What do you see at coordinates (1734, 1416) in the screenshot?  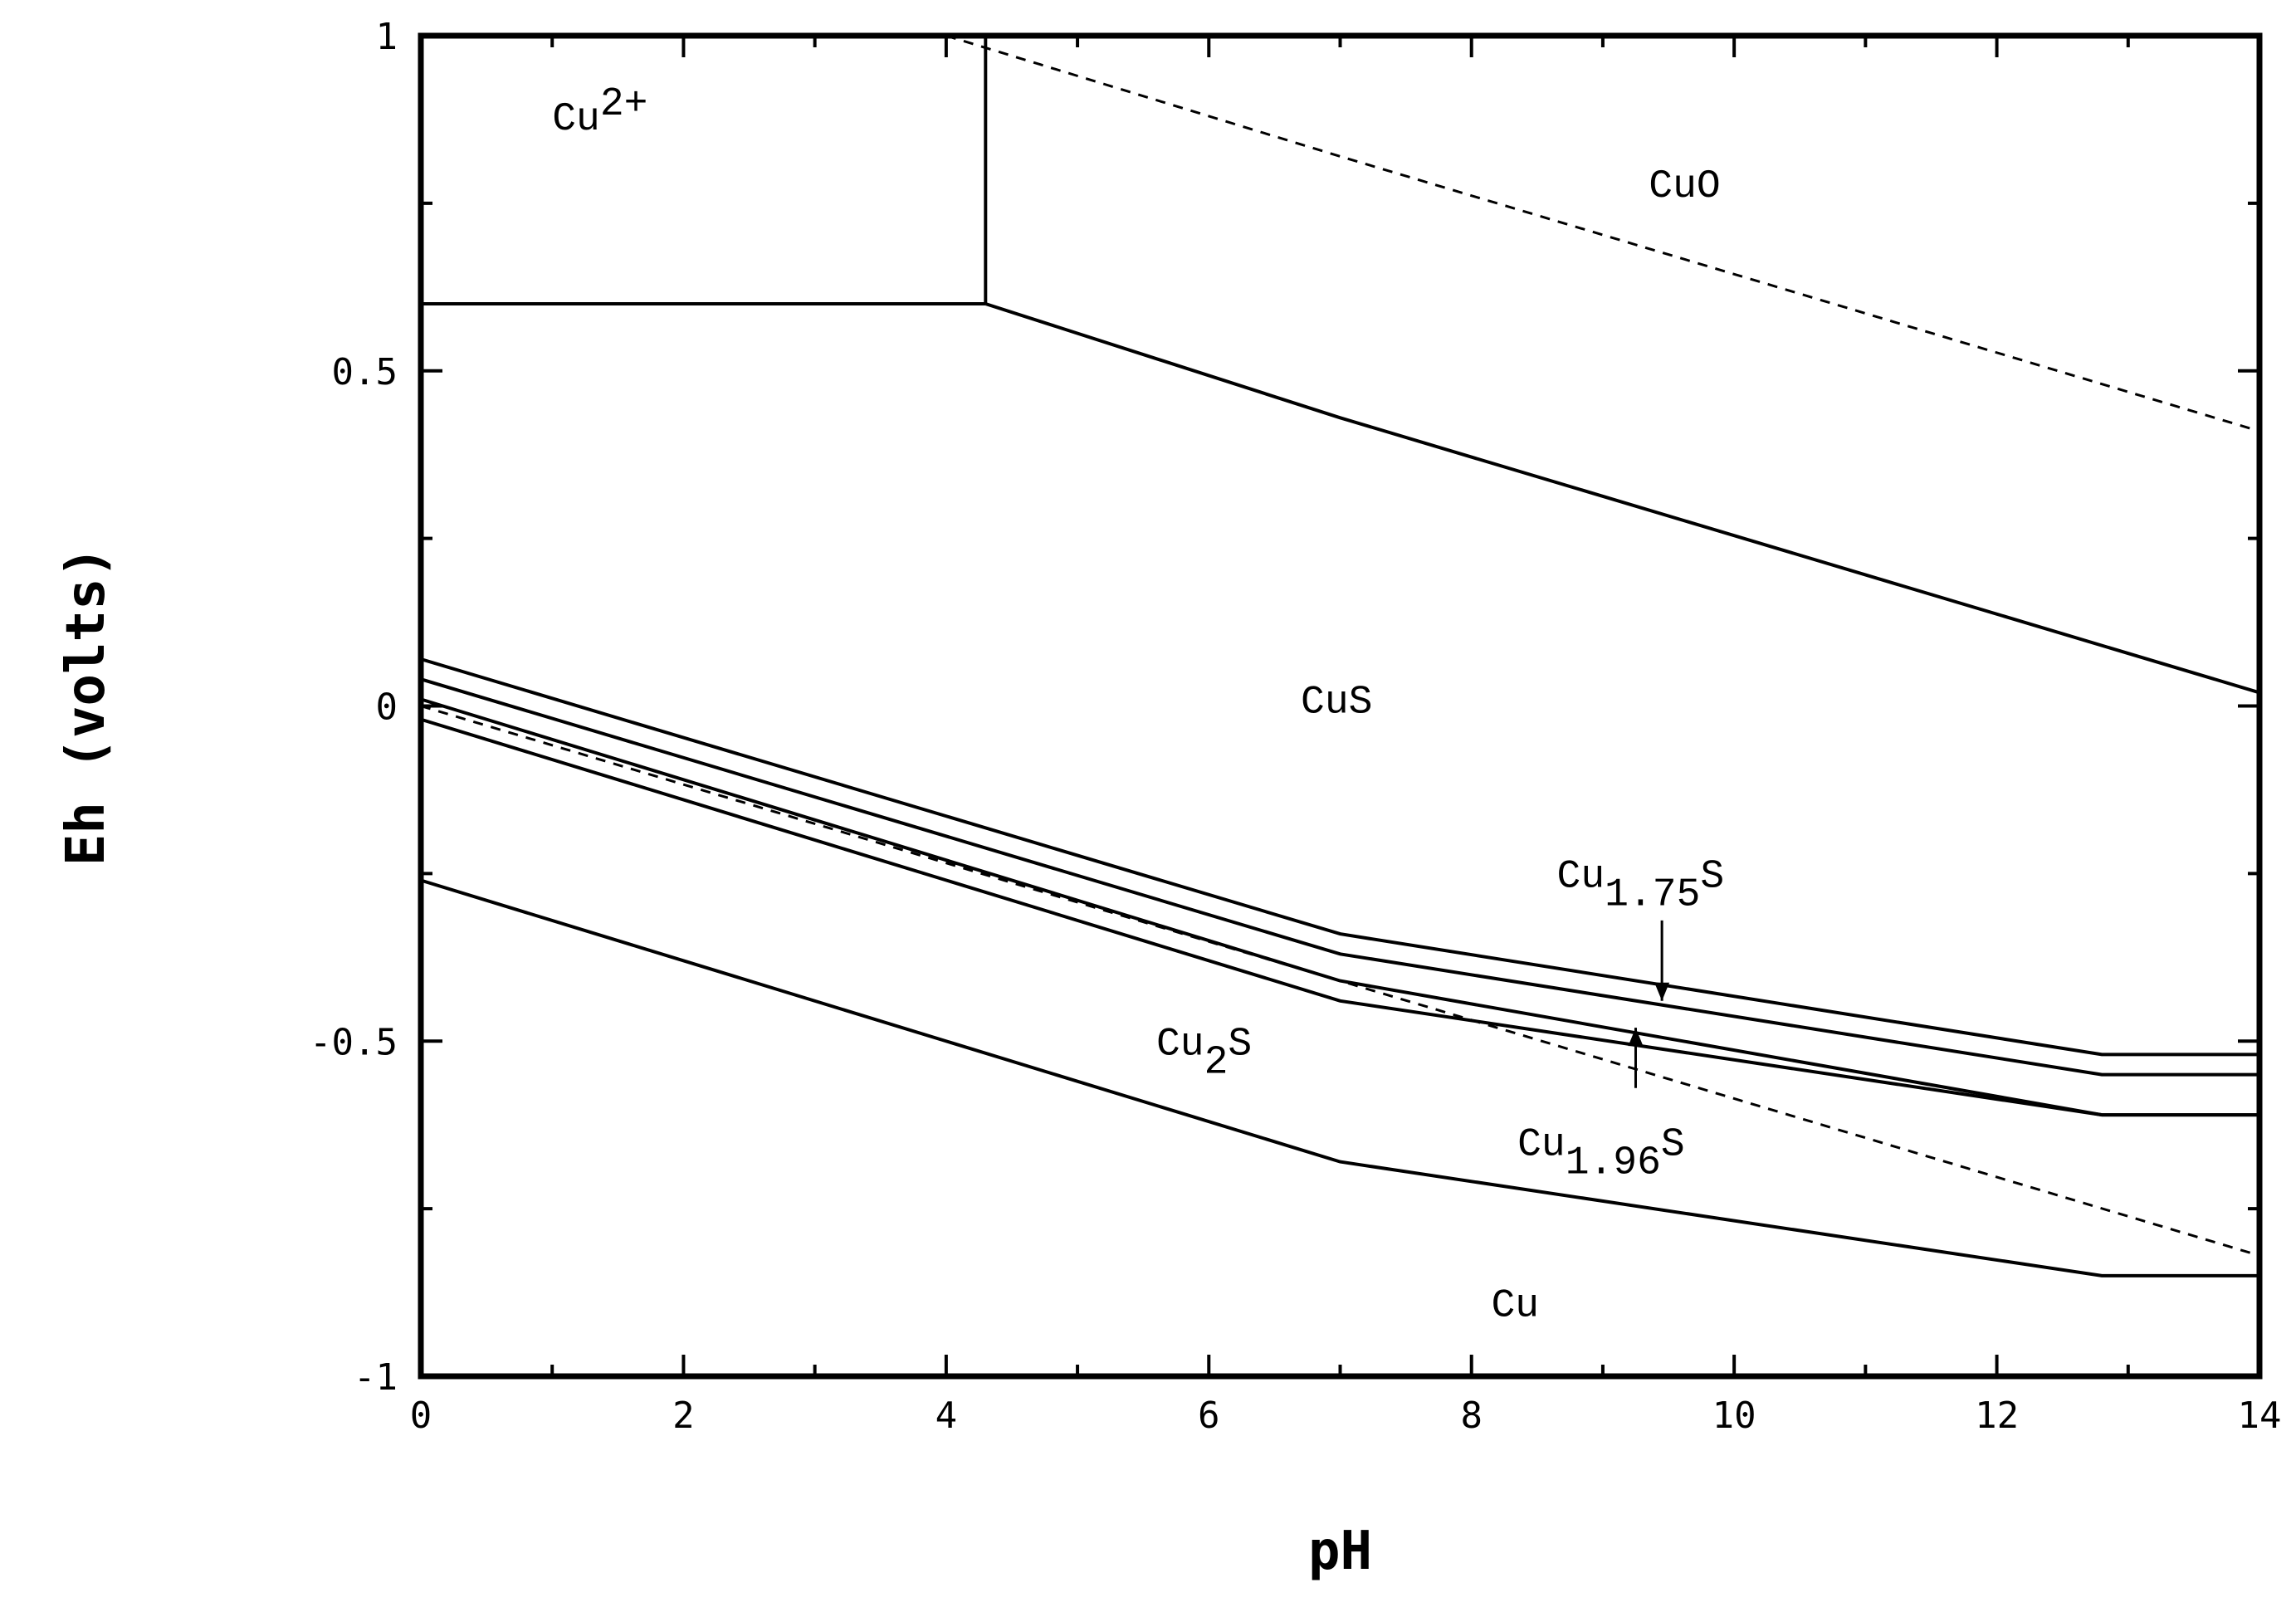 I see `x-tick-label: 10` at bounding box center [1734, 1416].